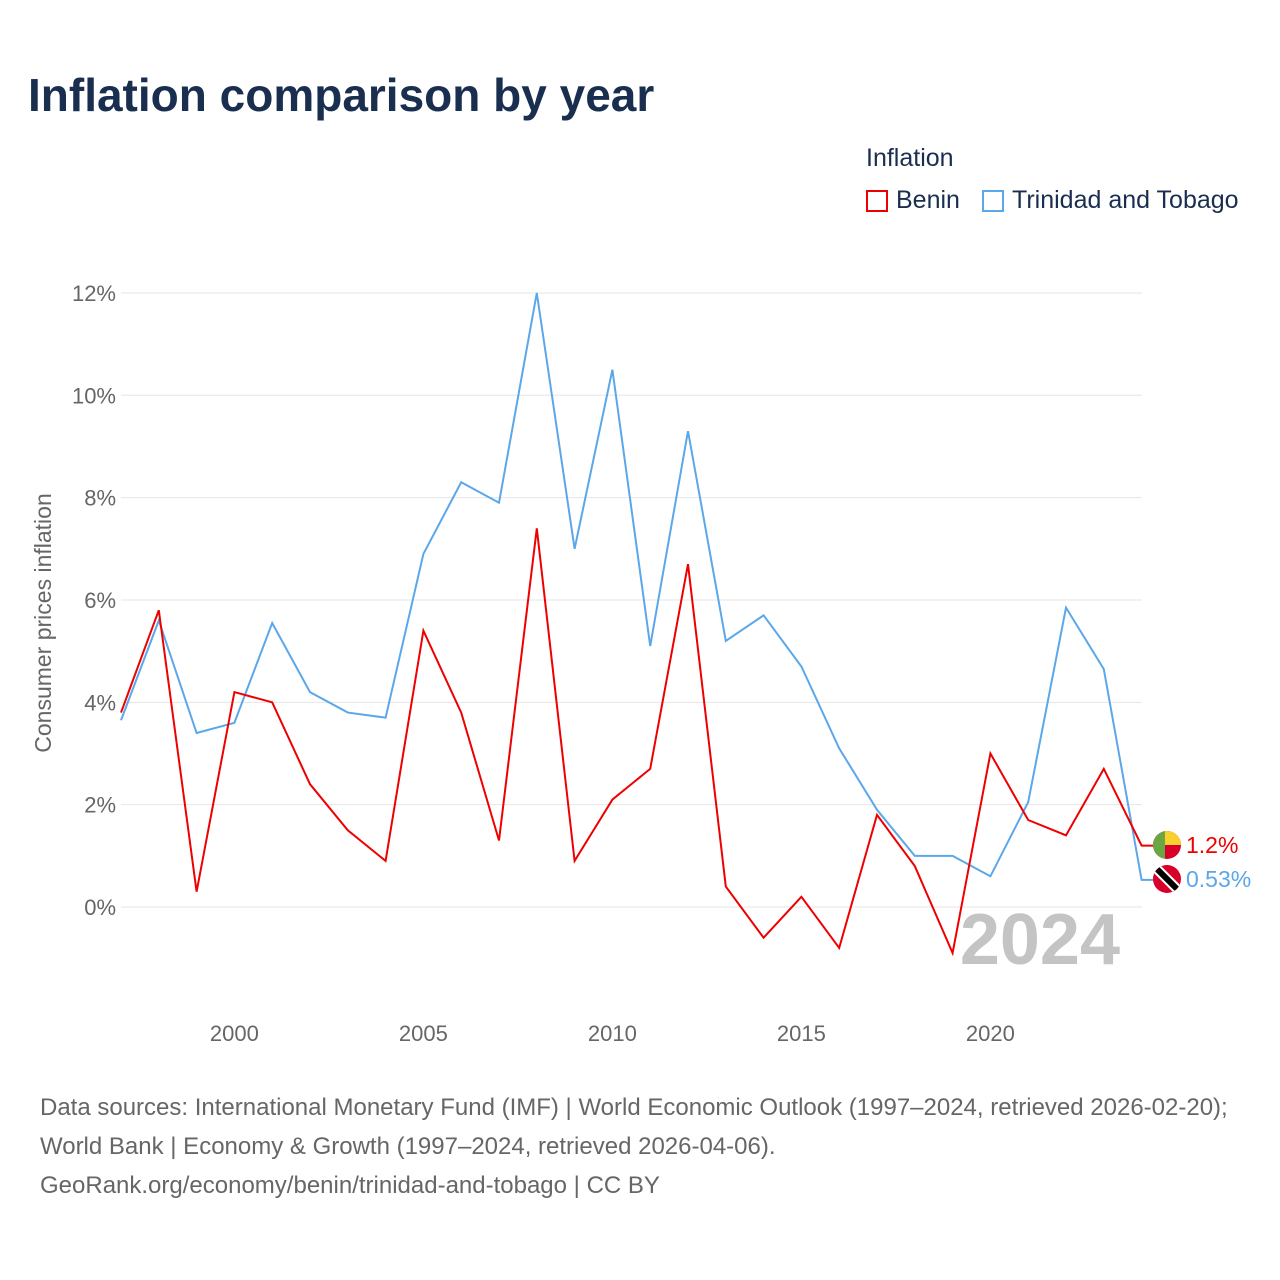 The height and width of the screenshot is (1280, 1280). What do you see at coordinates (100, 805) in the screenshot?
I see `y-tick-label: 2%` at bounding box center [100, 805].